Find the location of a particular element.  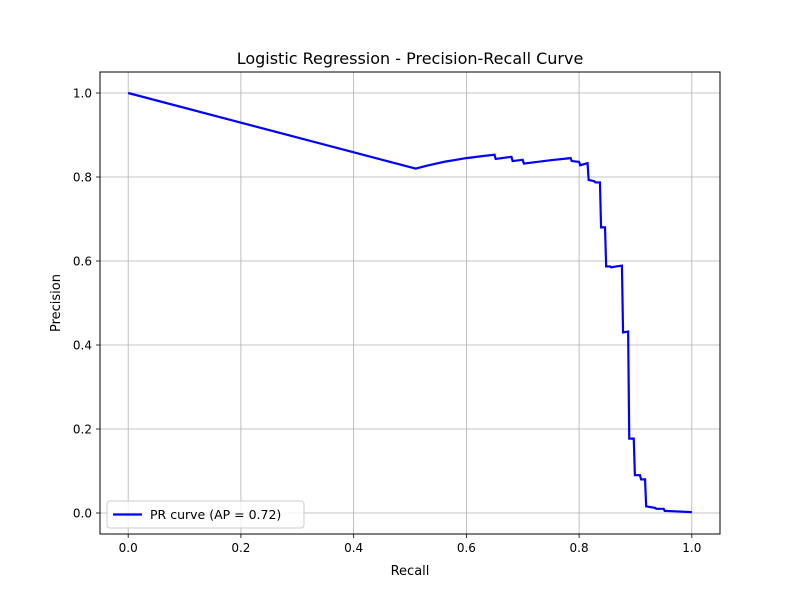

legend-box is located at coordinates (205, 514).